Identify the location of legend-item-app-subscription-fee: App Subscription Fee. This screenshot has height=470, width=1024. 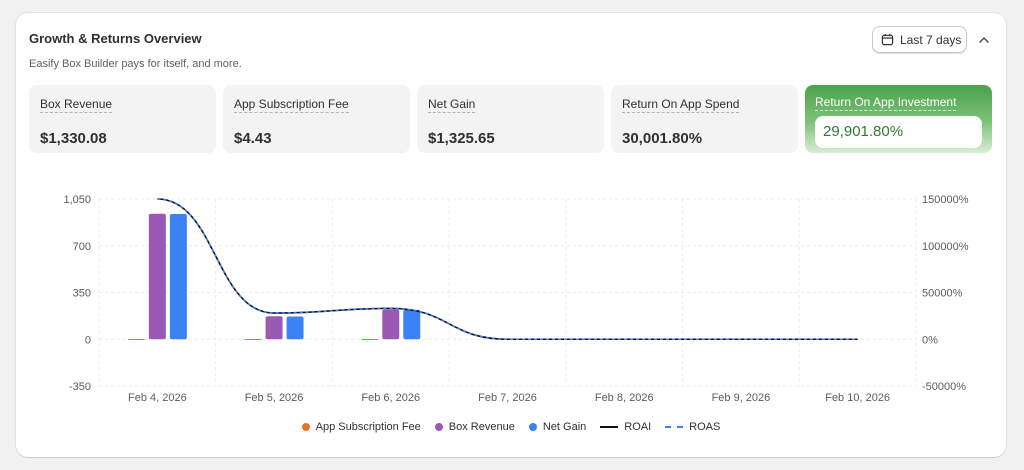
(361, 427).